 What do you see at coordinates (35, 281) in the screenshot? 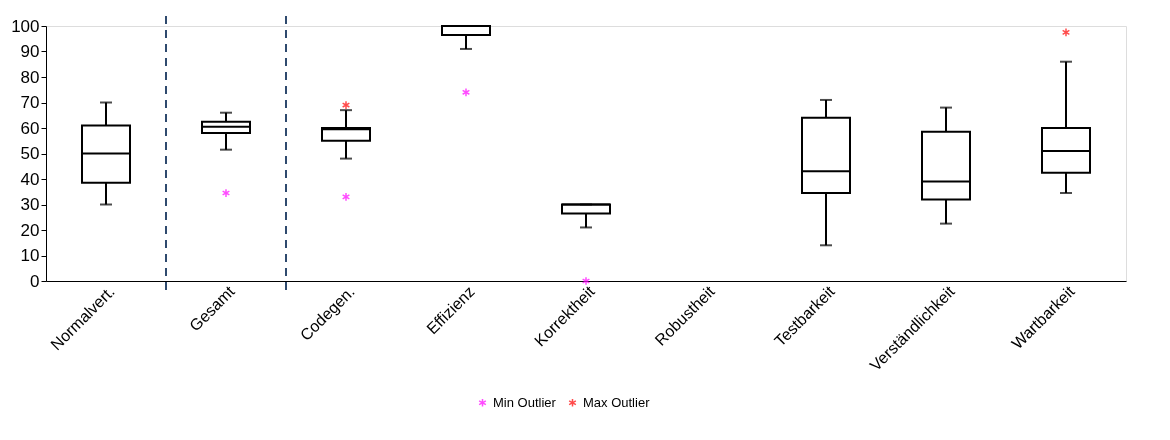
I see `y-tick-label: 0` at bounding box center [35, 281].